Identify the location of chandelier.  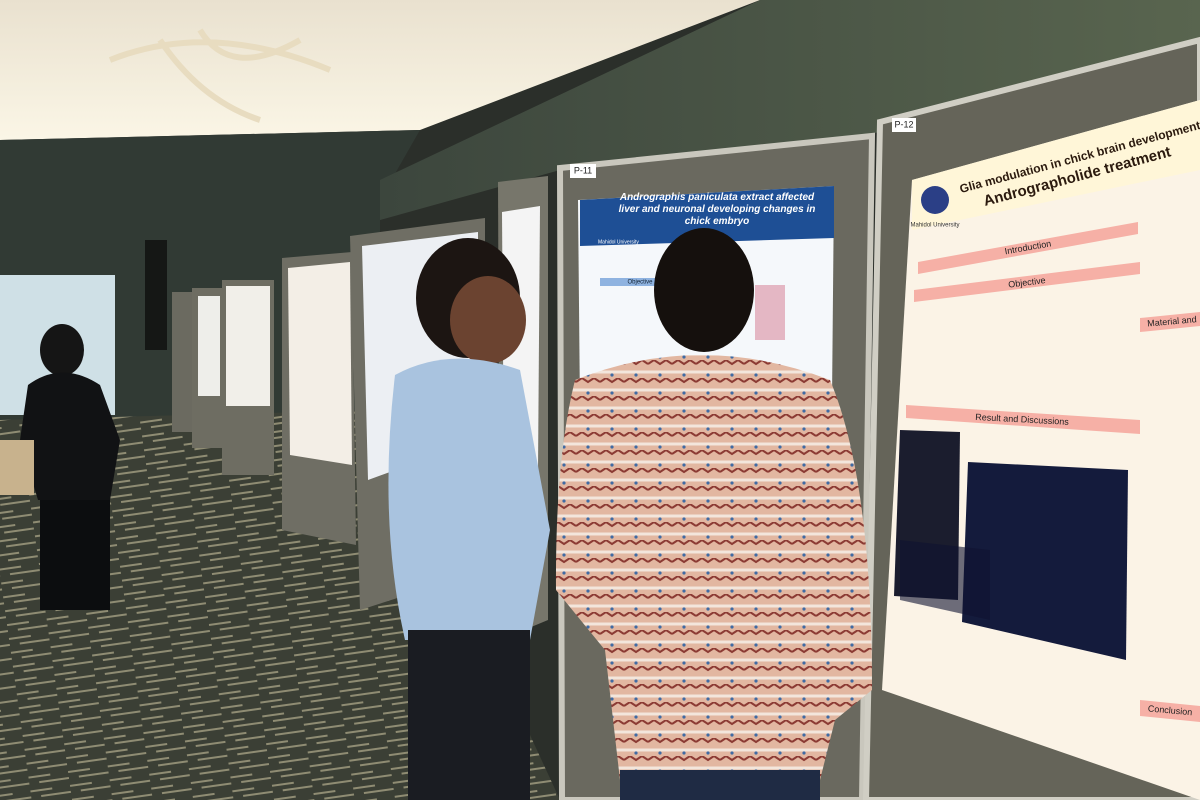
(220, 75).